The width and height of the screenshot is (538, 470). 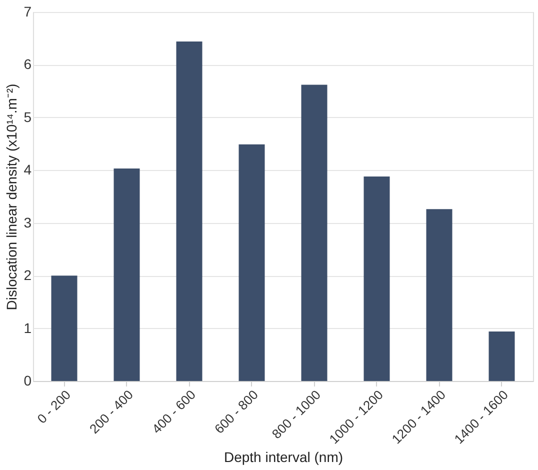 What do you see at coordinates (54, 406) in the screenshot?
I see `x-tick-label: 0 - 200` at bounding box center [54, 406].